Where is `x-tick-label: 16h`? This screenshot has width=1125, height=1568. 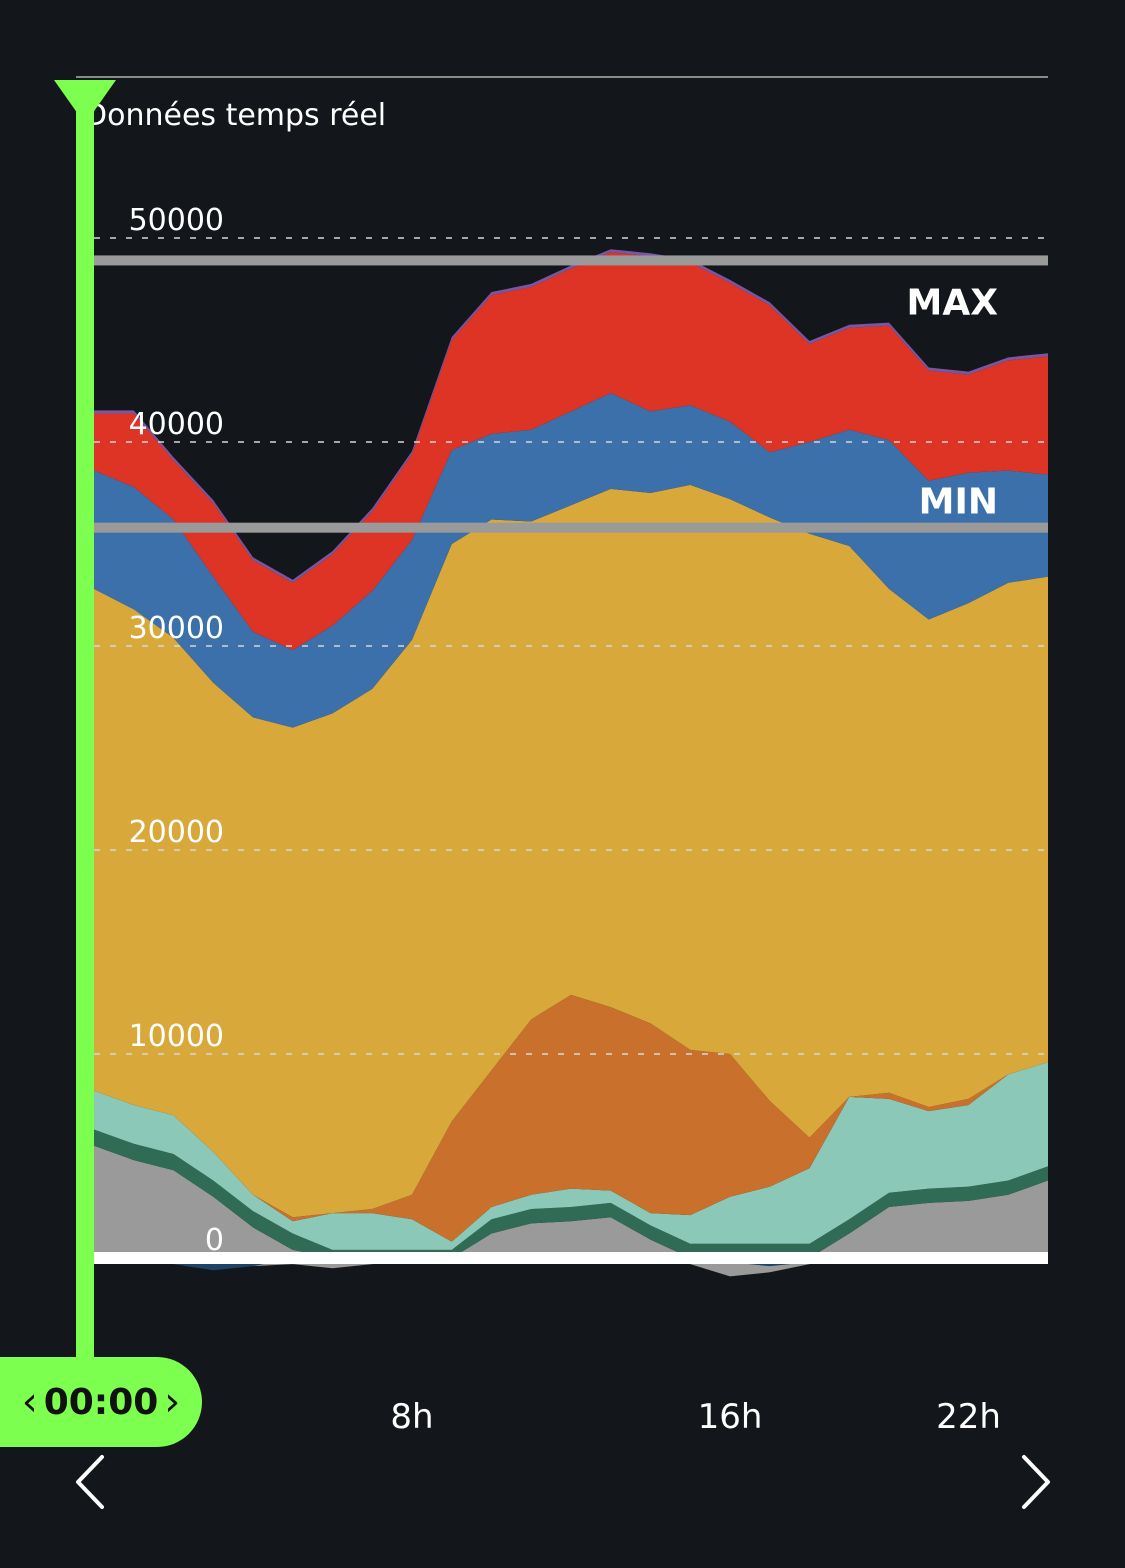 x-tick-label: 16h is located at coordinates (730, 1417).